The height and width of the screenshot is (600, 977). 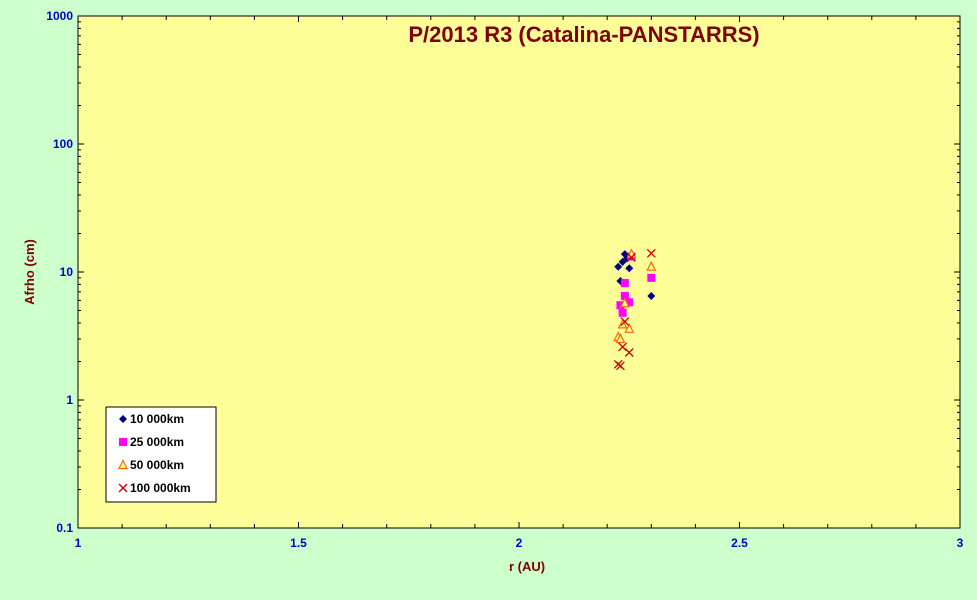 I want to click on x-tick-label: 2, so click(x=519, y=543).